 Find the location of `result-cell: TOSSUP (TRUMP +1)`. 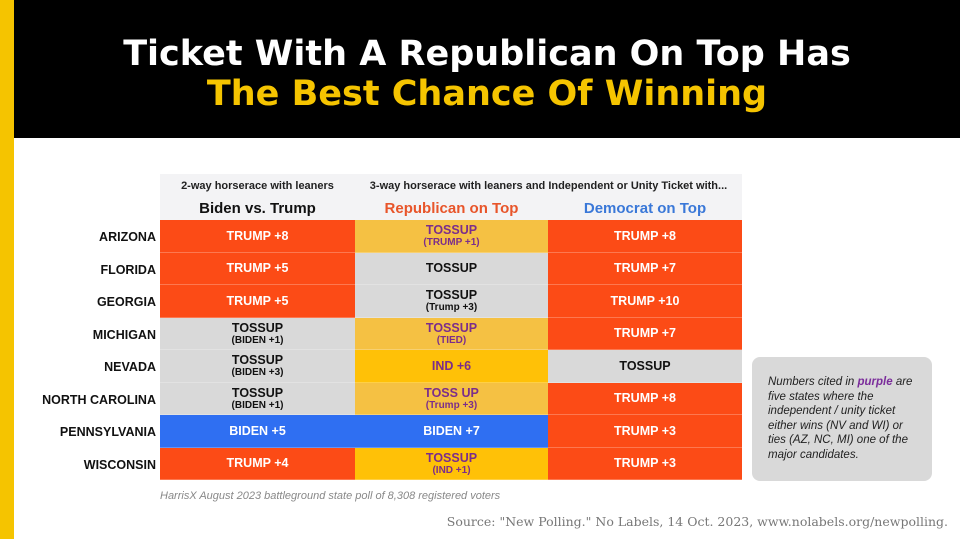

result-cell: TOSSUP (TRUMP +1) is located at coordinates (451, 236).